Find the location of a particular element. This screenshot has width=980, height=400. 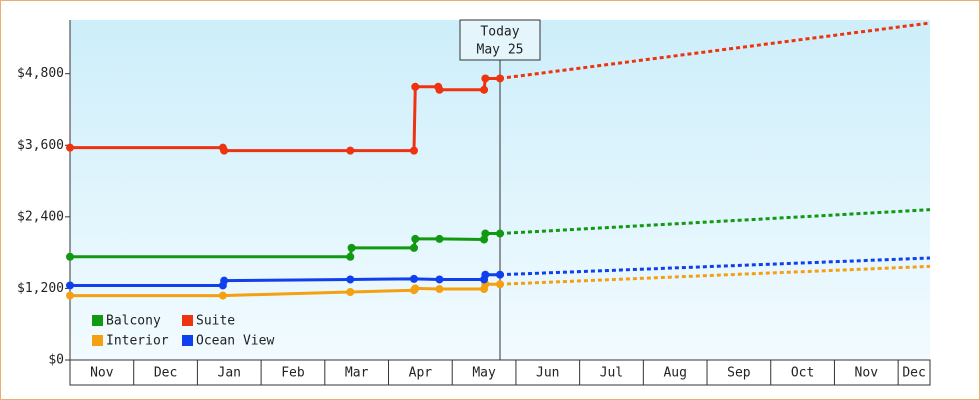

x-tick-label: Feb is located at coordinates (293, 373).